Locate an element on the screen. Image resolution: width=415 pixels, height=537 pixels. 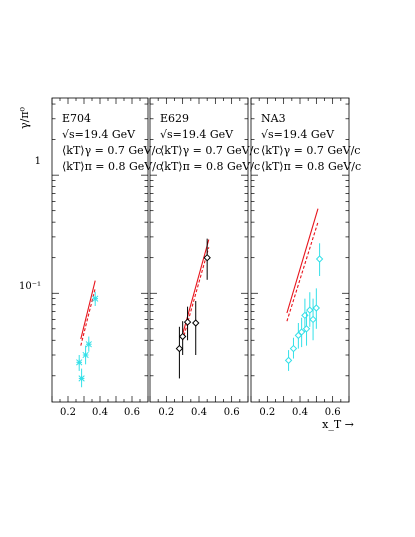
x-axis-title: x_T → is located at coordinates (338, 424).